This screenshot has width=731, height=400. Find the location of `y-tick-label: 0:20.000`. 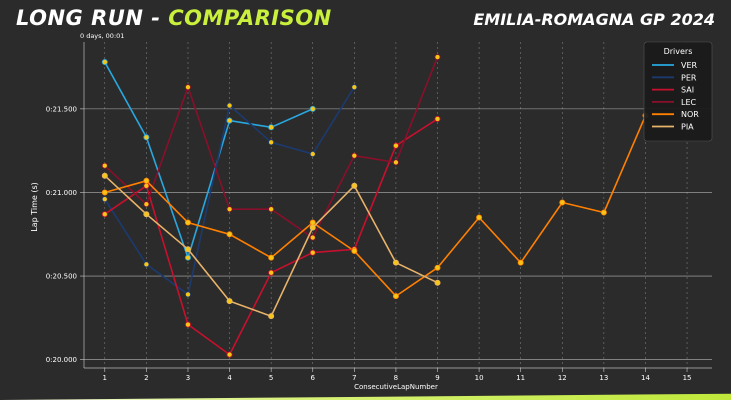

y-tick-label: 0:20.000 is located at coordinates (61, 360).